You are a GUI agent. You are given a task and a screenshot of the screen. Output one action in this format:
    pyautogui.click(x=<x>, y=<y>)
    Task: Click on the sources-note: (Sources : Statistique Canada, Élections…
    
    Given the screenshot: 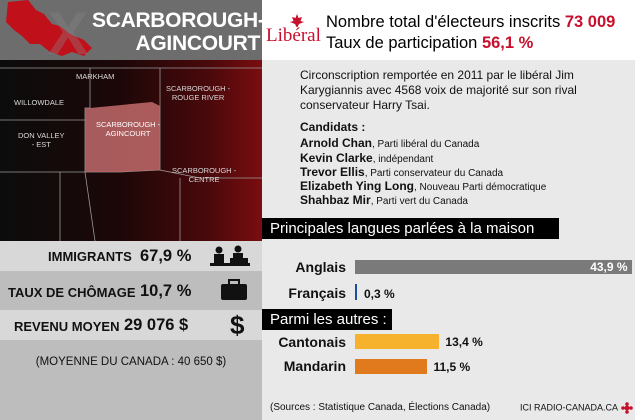 What is the action you would take?
    pyautogui.click(x=380, y=407)
    